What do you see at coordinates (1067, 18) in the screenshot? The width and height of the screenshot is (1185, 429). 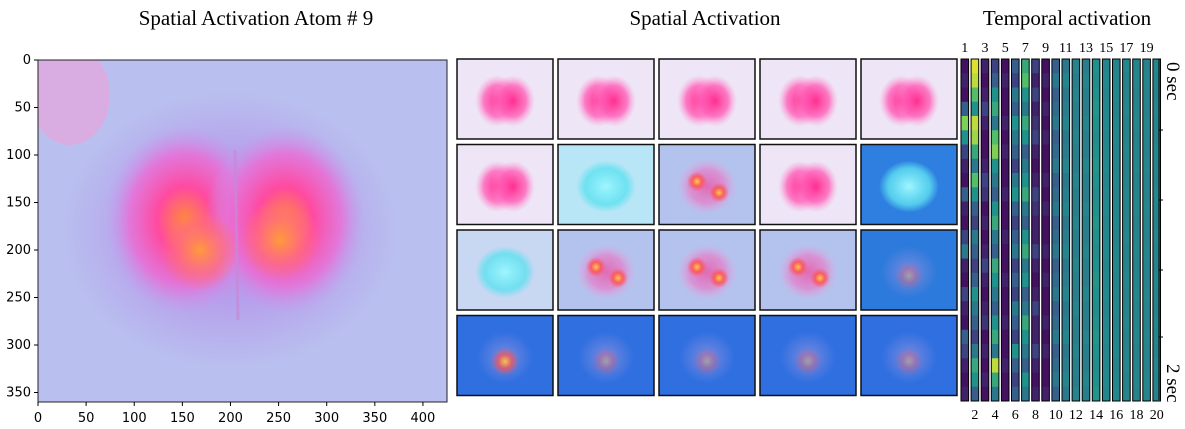 I see `temporal-title: Temporal activation` at bounding box center [1067, 18].